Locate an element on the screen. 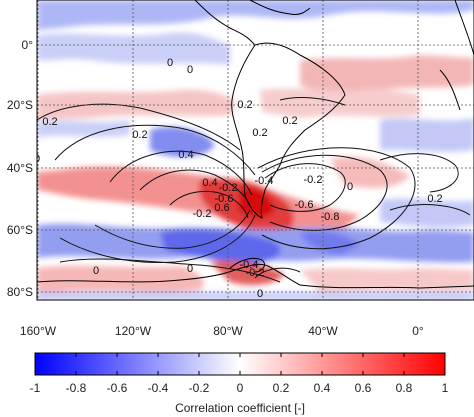  lat-label: 0° is located at coordinates (28, 45).